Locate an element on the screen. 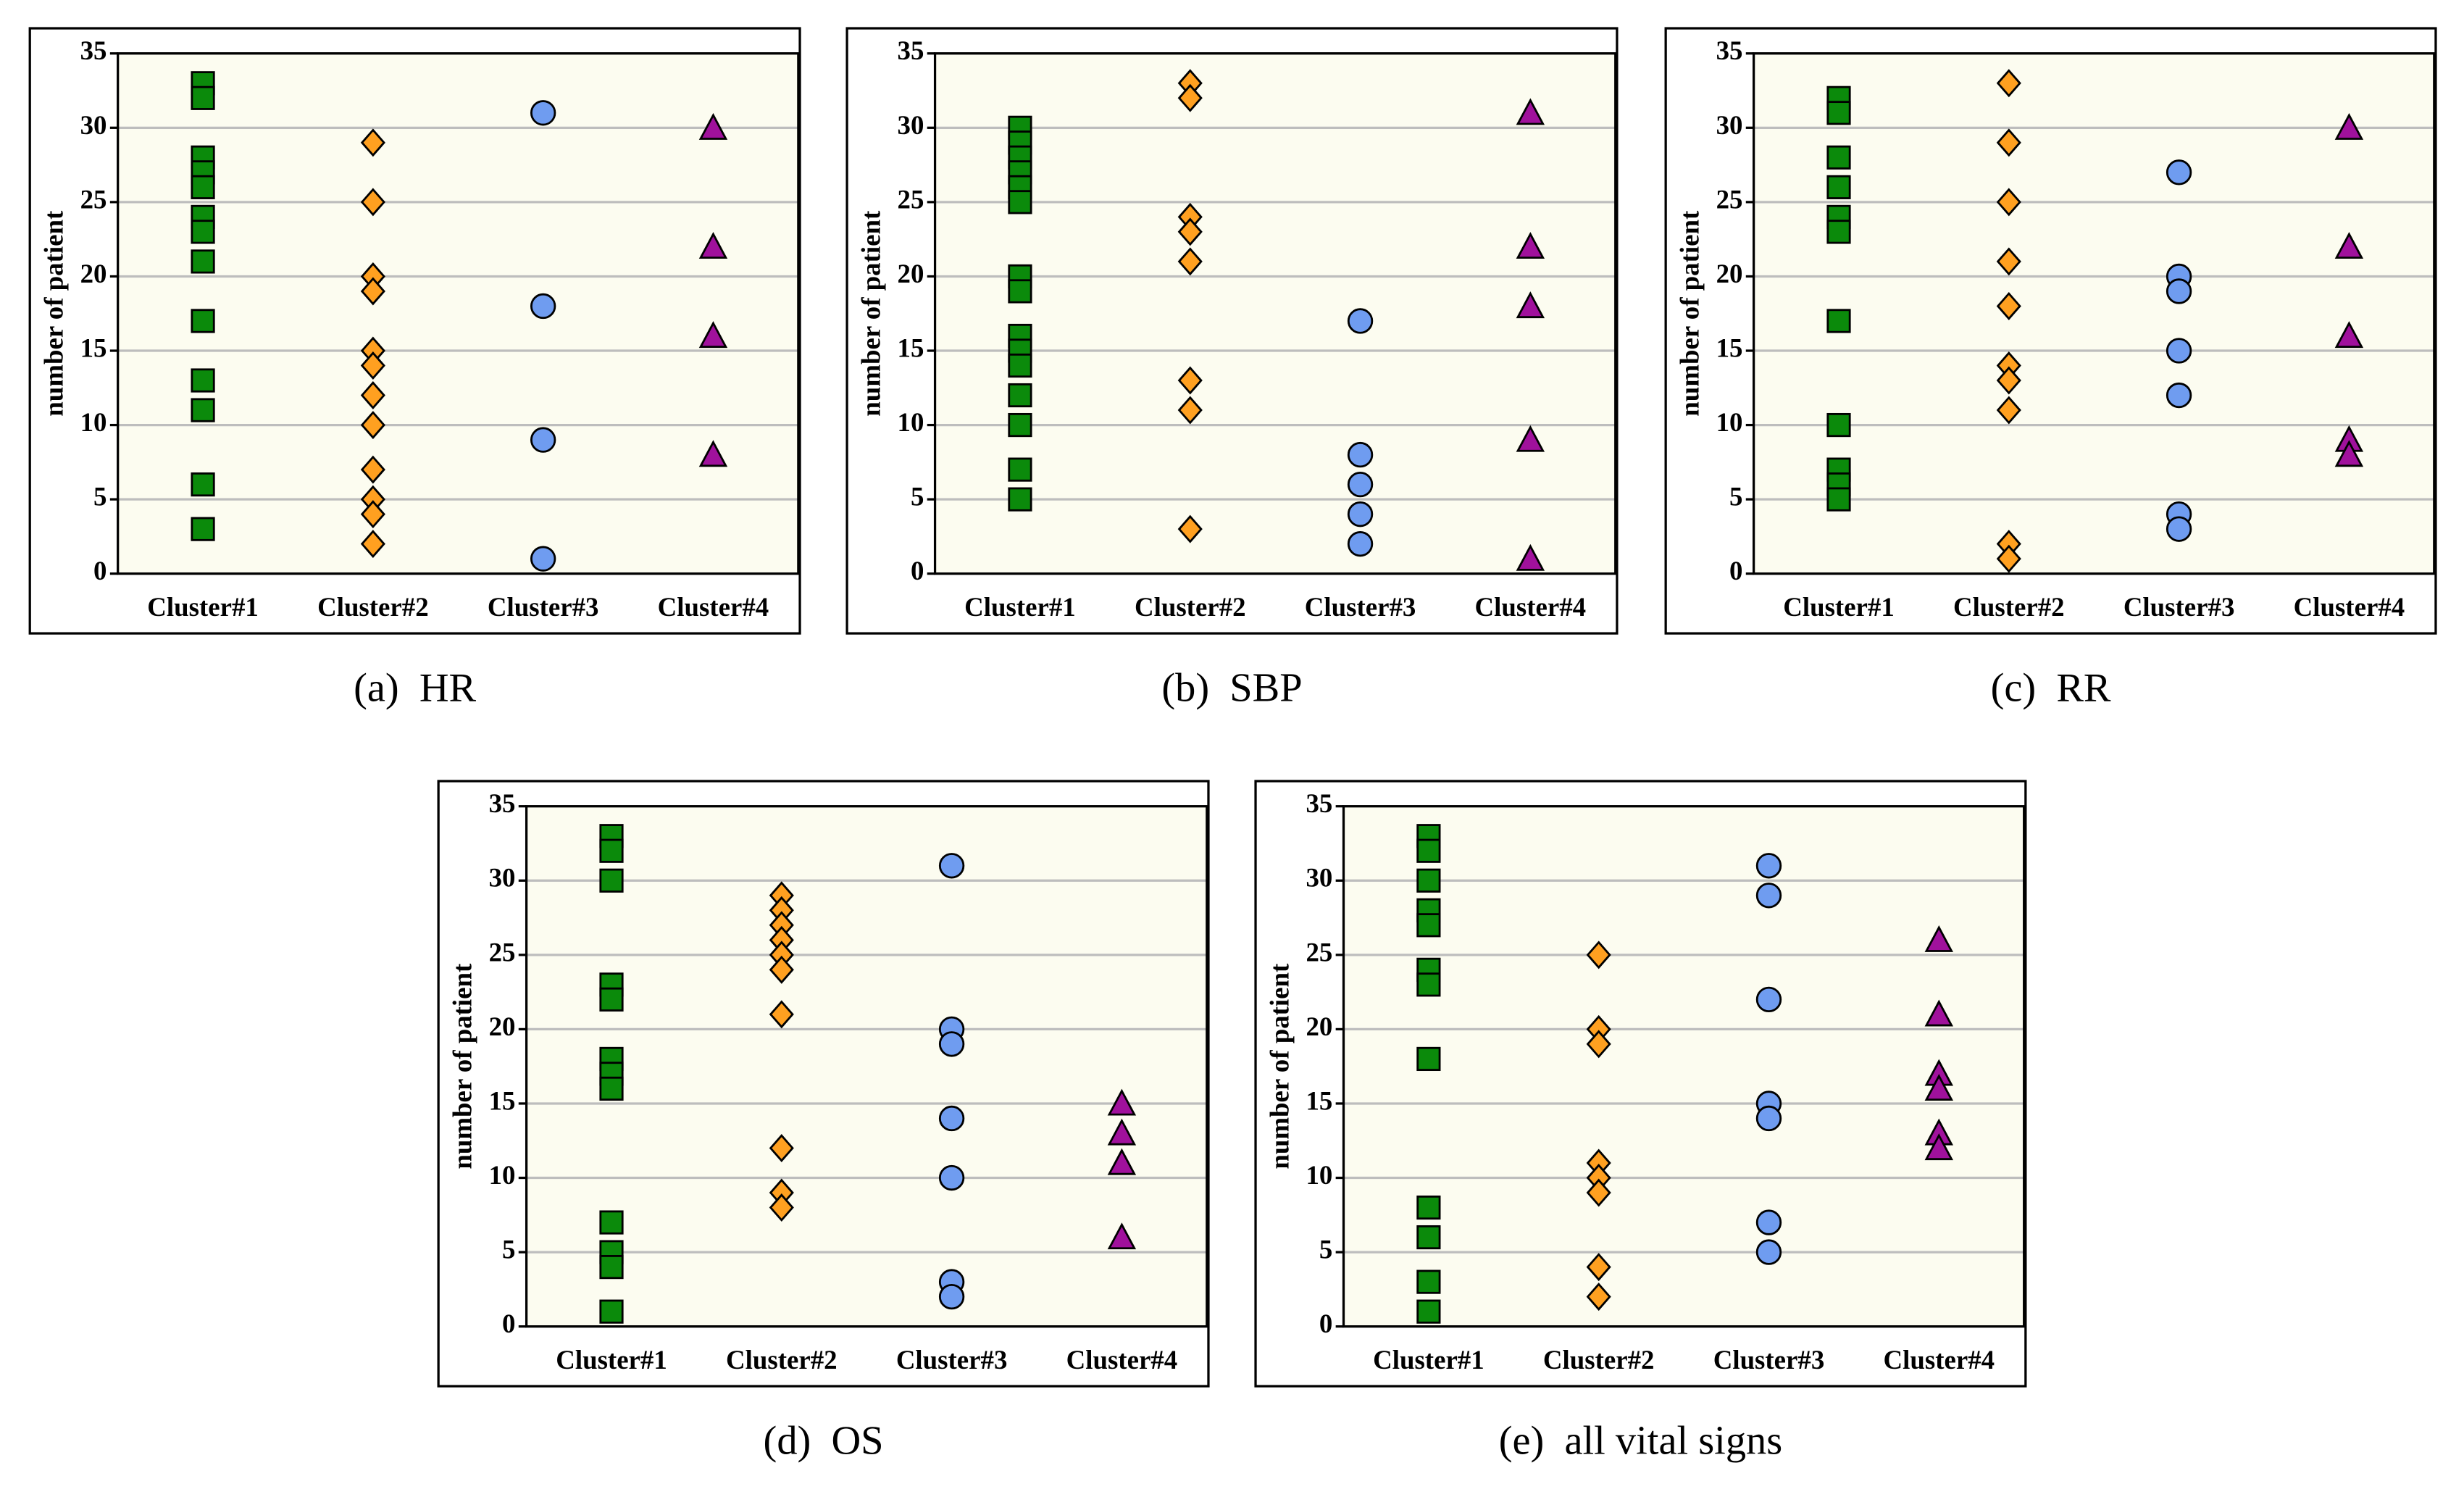 This screenshot has height=1497, width=2464. caption: (b) SBP is located at coordinates (1231, 687).